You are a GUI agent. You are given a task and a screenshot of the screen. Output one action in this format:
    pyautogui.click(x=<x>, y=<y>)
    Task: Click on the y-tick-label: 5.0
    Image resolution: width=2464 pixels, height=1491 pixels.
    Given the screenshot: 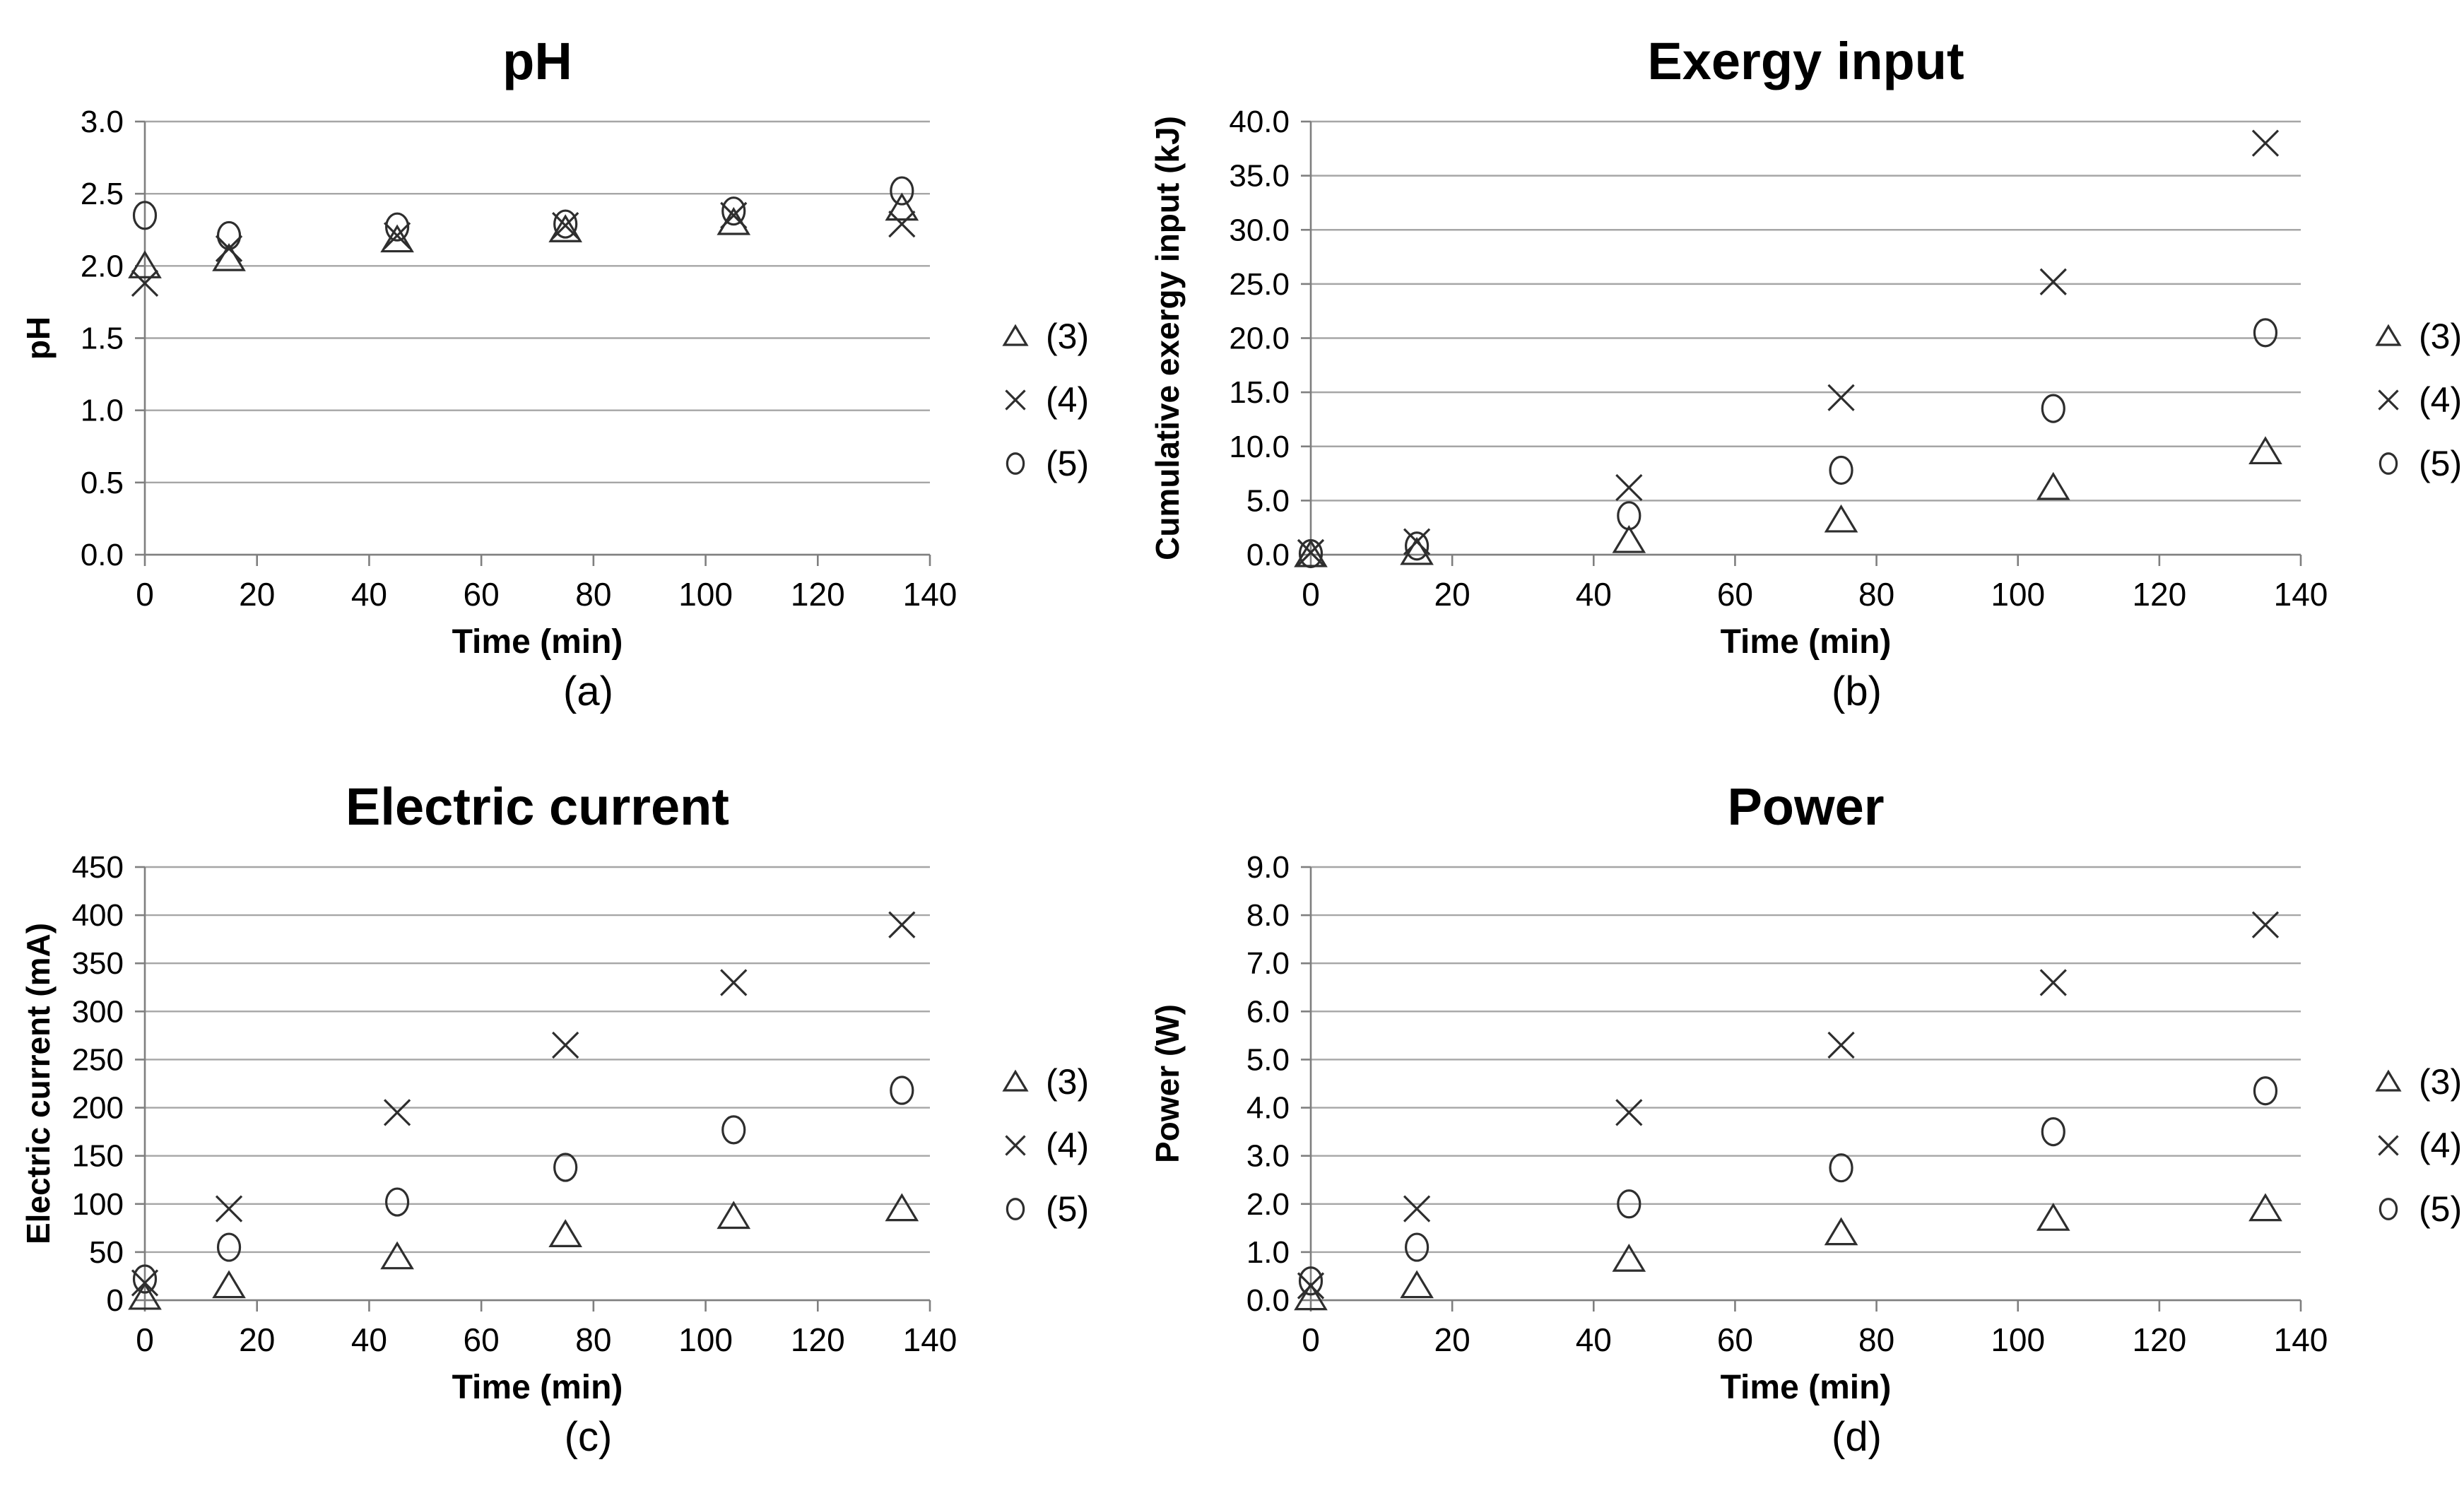 What is the action you would take?
    pyautogui.click(x=1268, y=500)
    